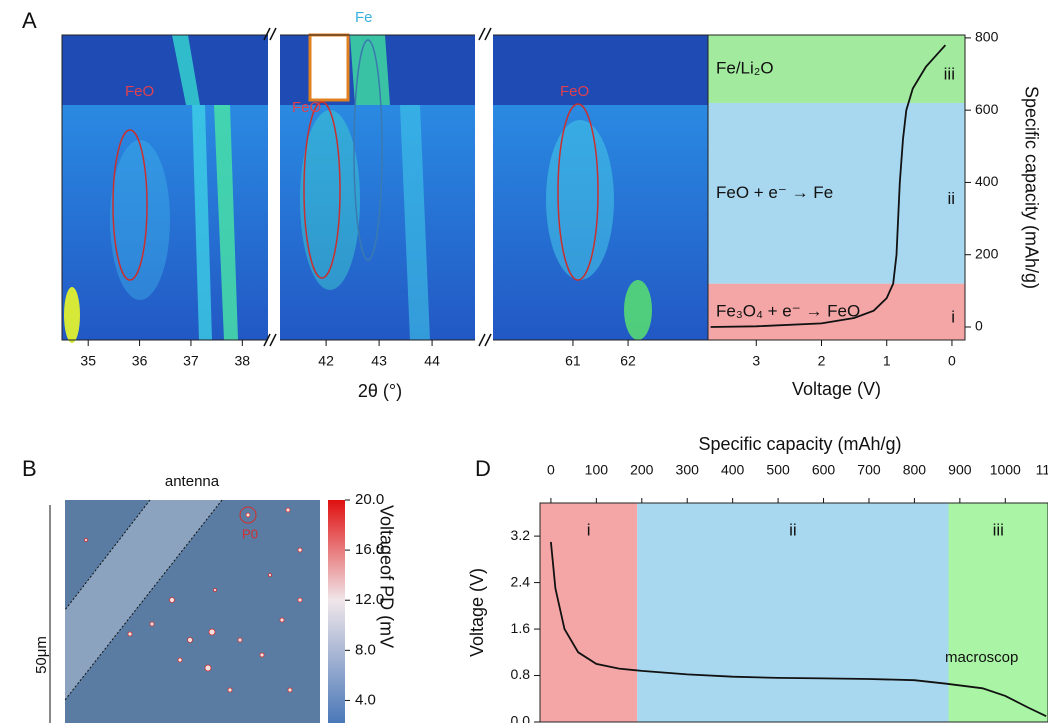 The height and width of the screenshot is (723, 1048). Describe the element at coordinates (521, 581) in the screenshot. I see `y-tick-label: 2.4` at that location.